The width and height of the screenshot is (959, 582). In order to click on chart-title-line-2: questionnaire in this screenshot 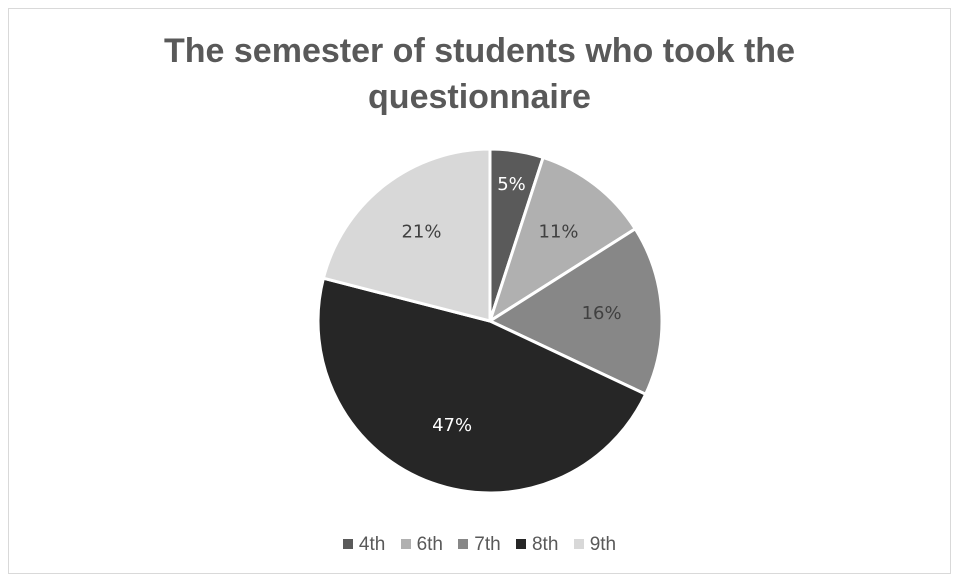, I will do `click(479, 97)`.